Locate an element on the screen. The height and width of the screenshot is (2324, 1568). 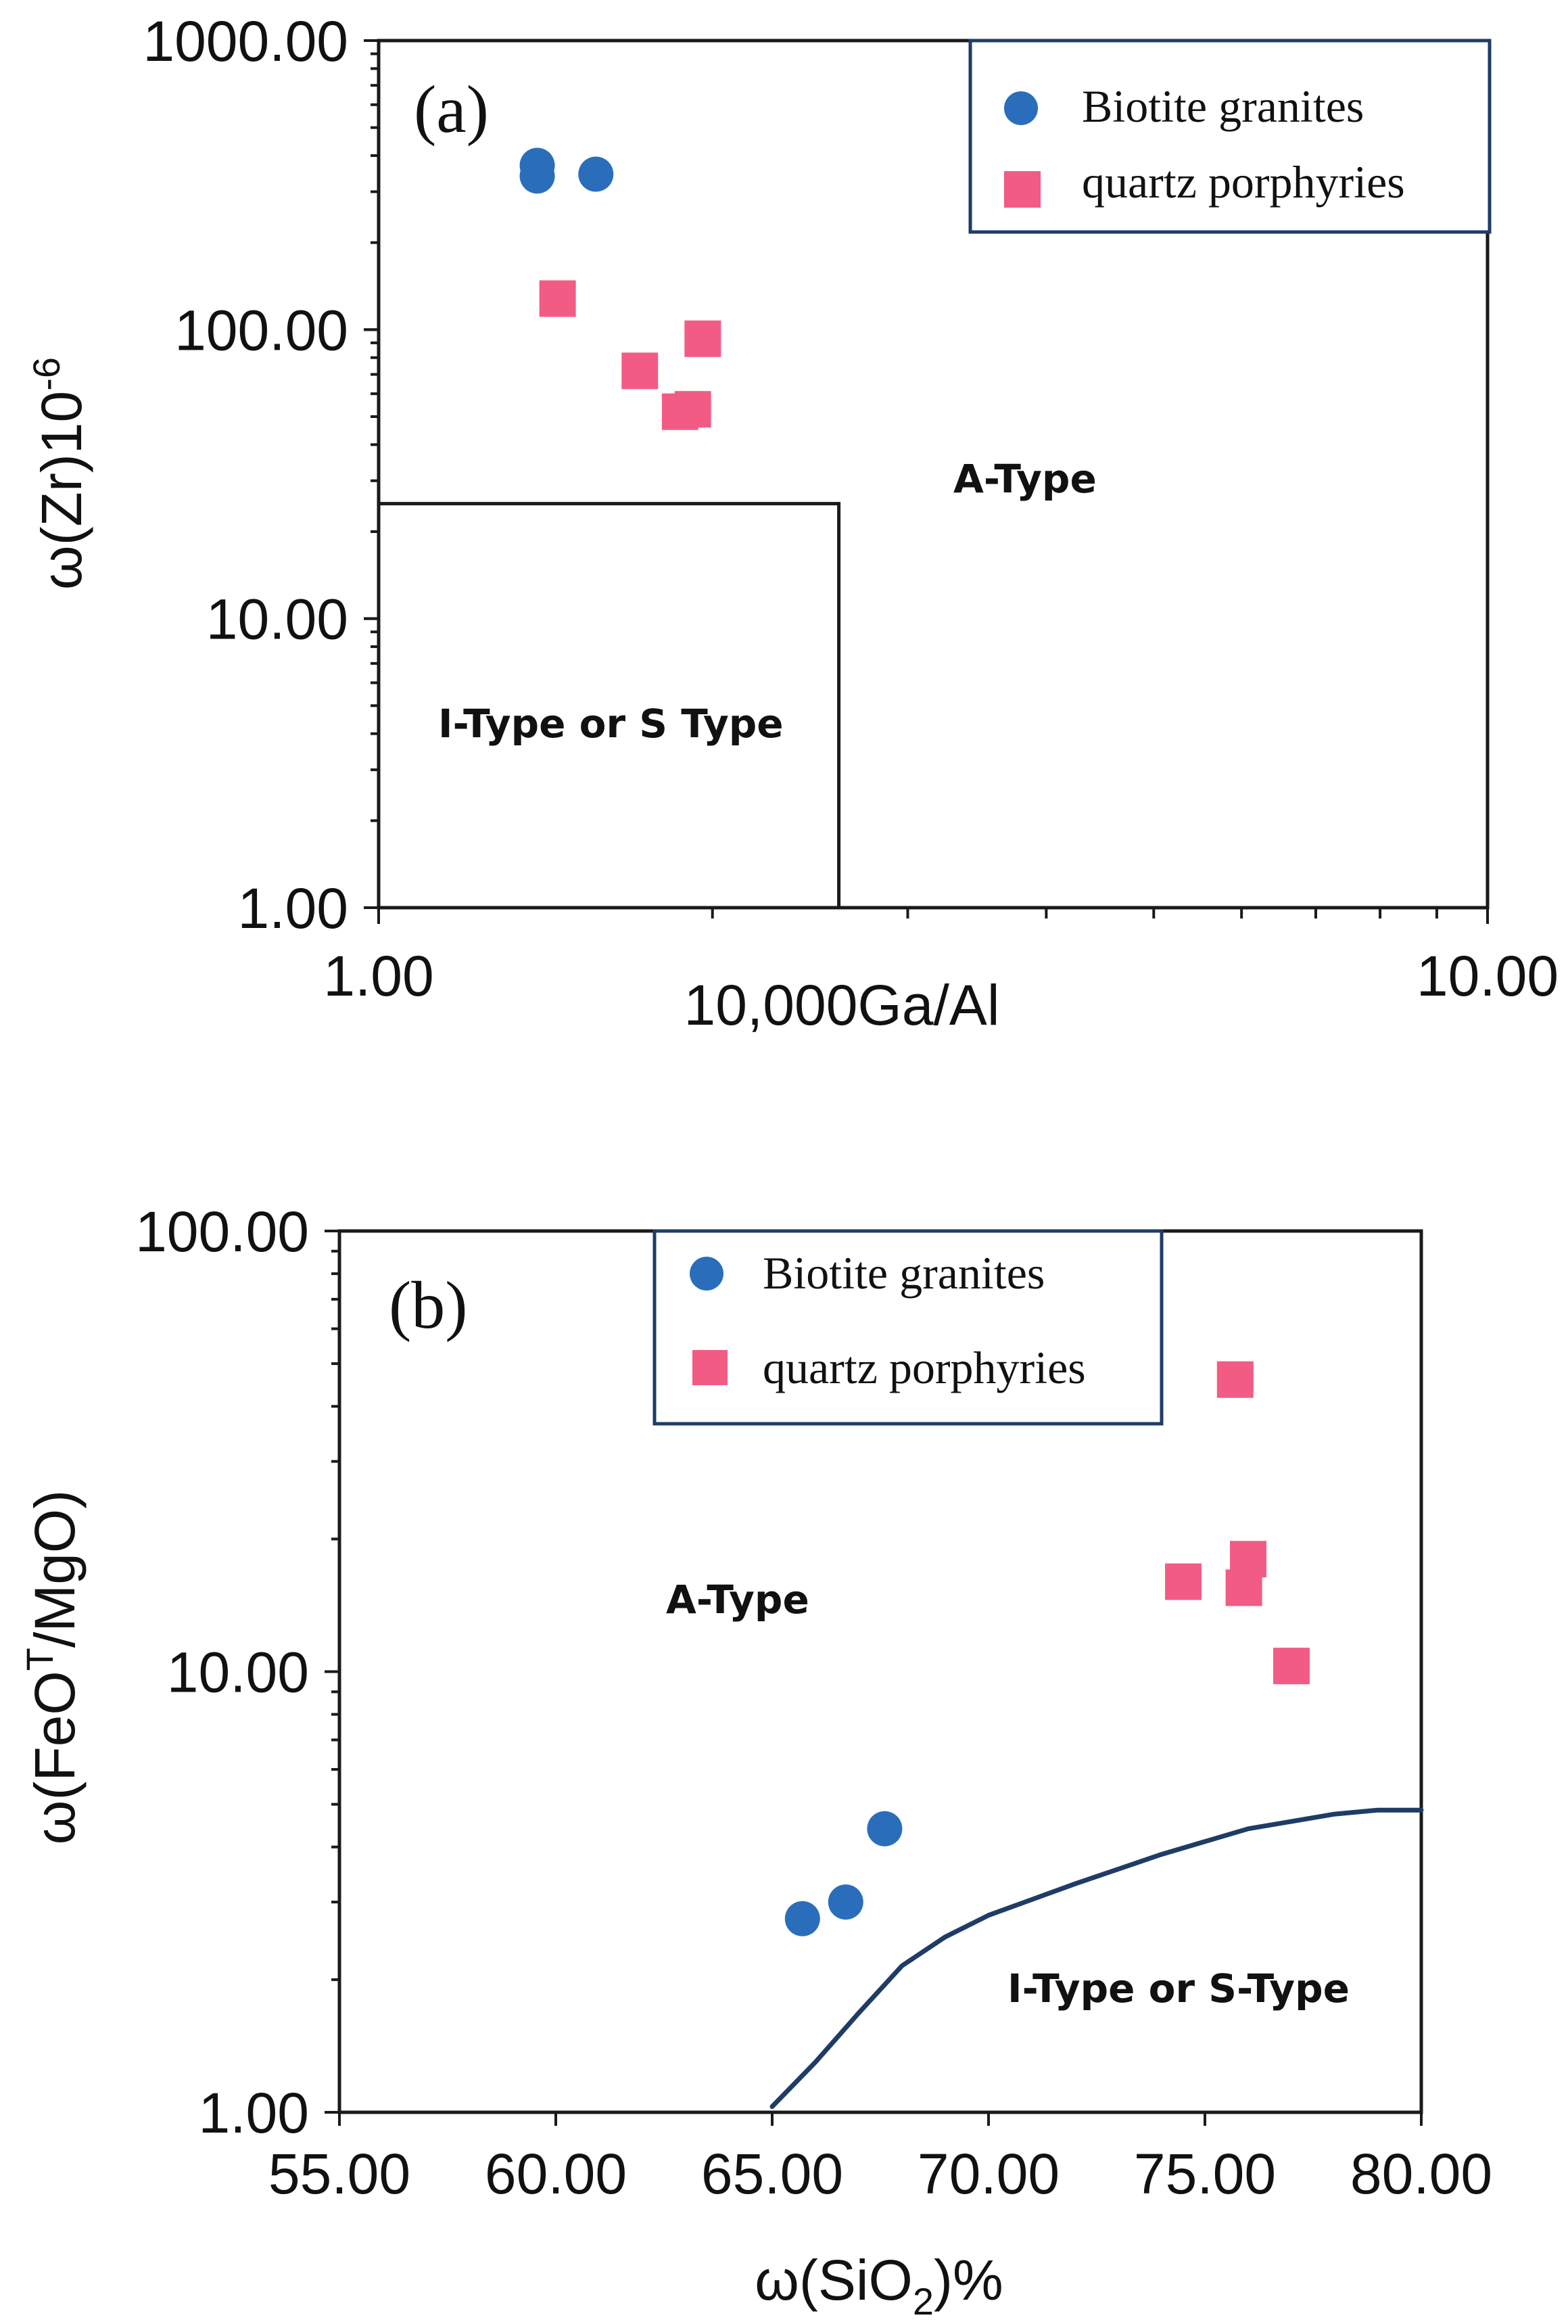
panel-b-x-tick-label: 75.00 is located at coordinates (1205, 2174).